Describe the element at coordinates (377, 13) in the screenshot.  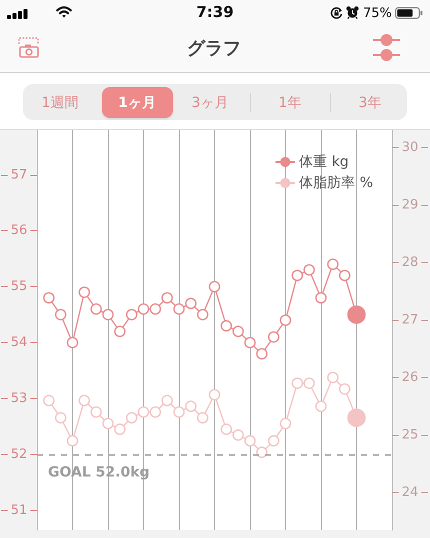
I see `text: 75%` at that location.